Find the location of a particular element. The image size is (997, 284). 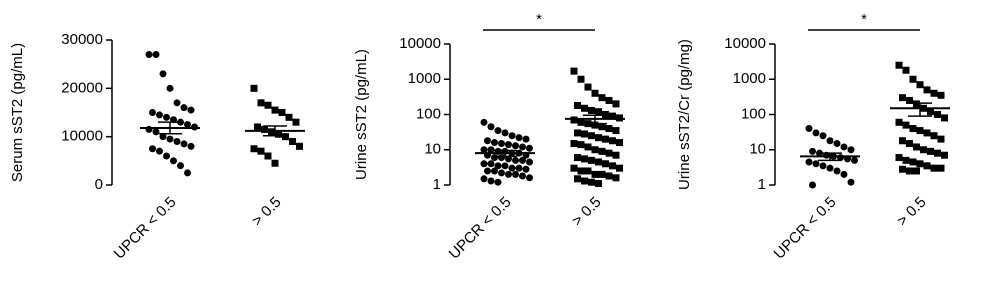

error-bar is located at coordinates (830, 157).